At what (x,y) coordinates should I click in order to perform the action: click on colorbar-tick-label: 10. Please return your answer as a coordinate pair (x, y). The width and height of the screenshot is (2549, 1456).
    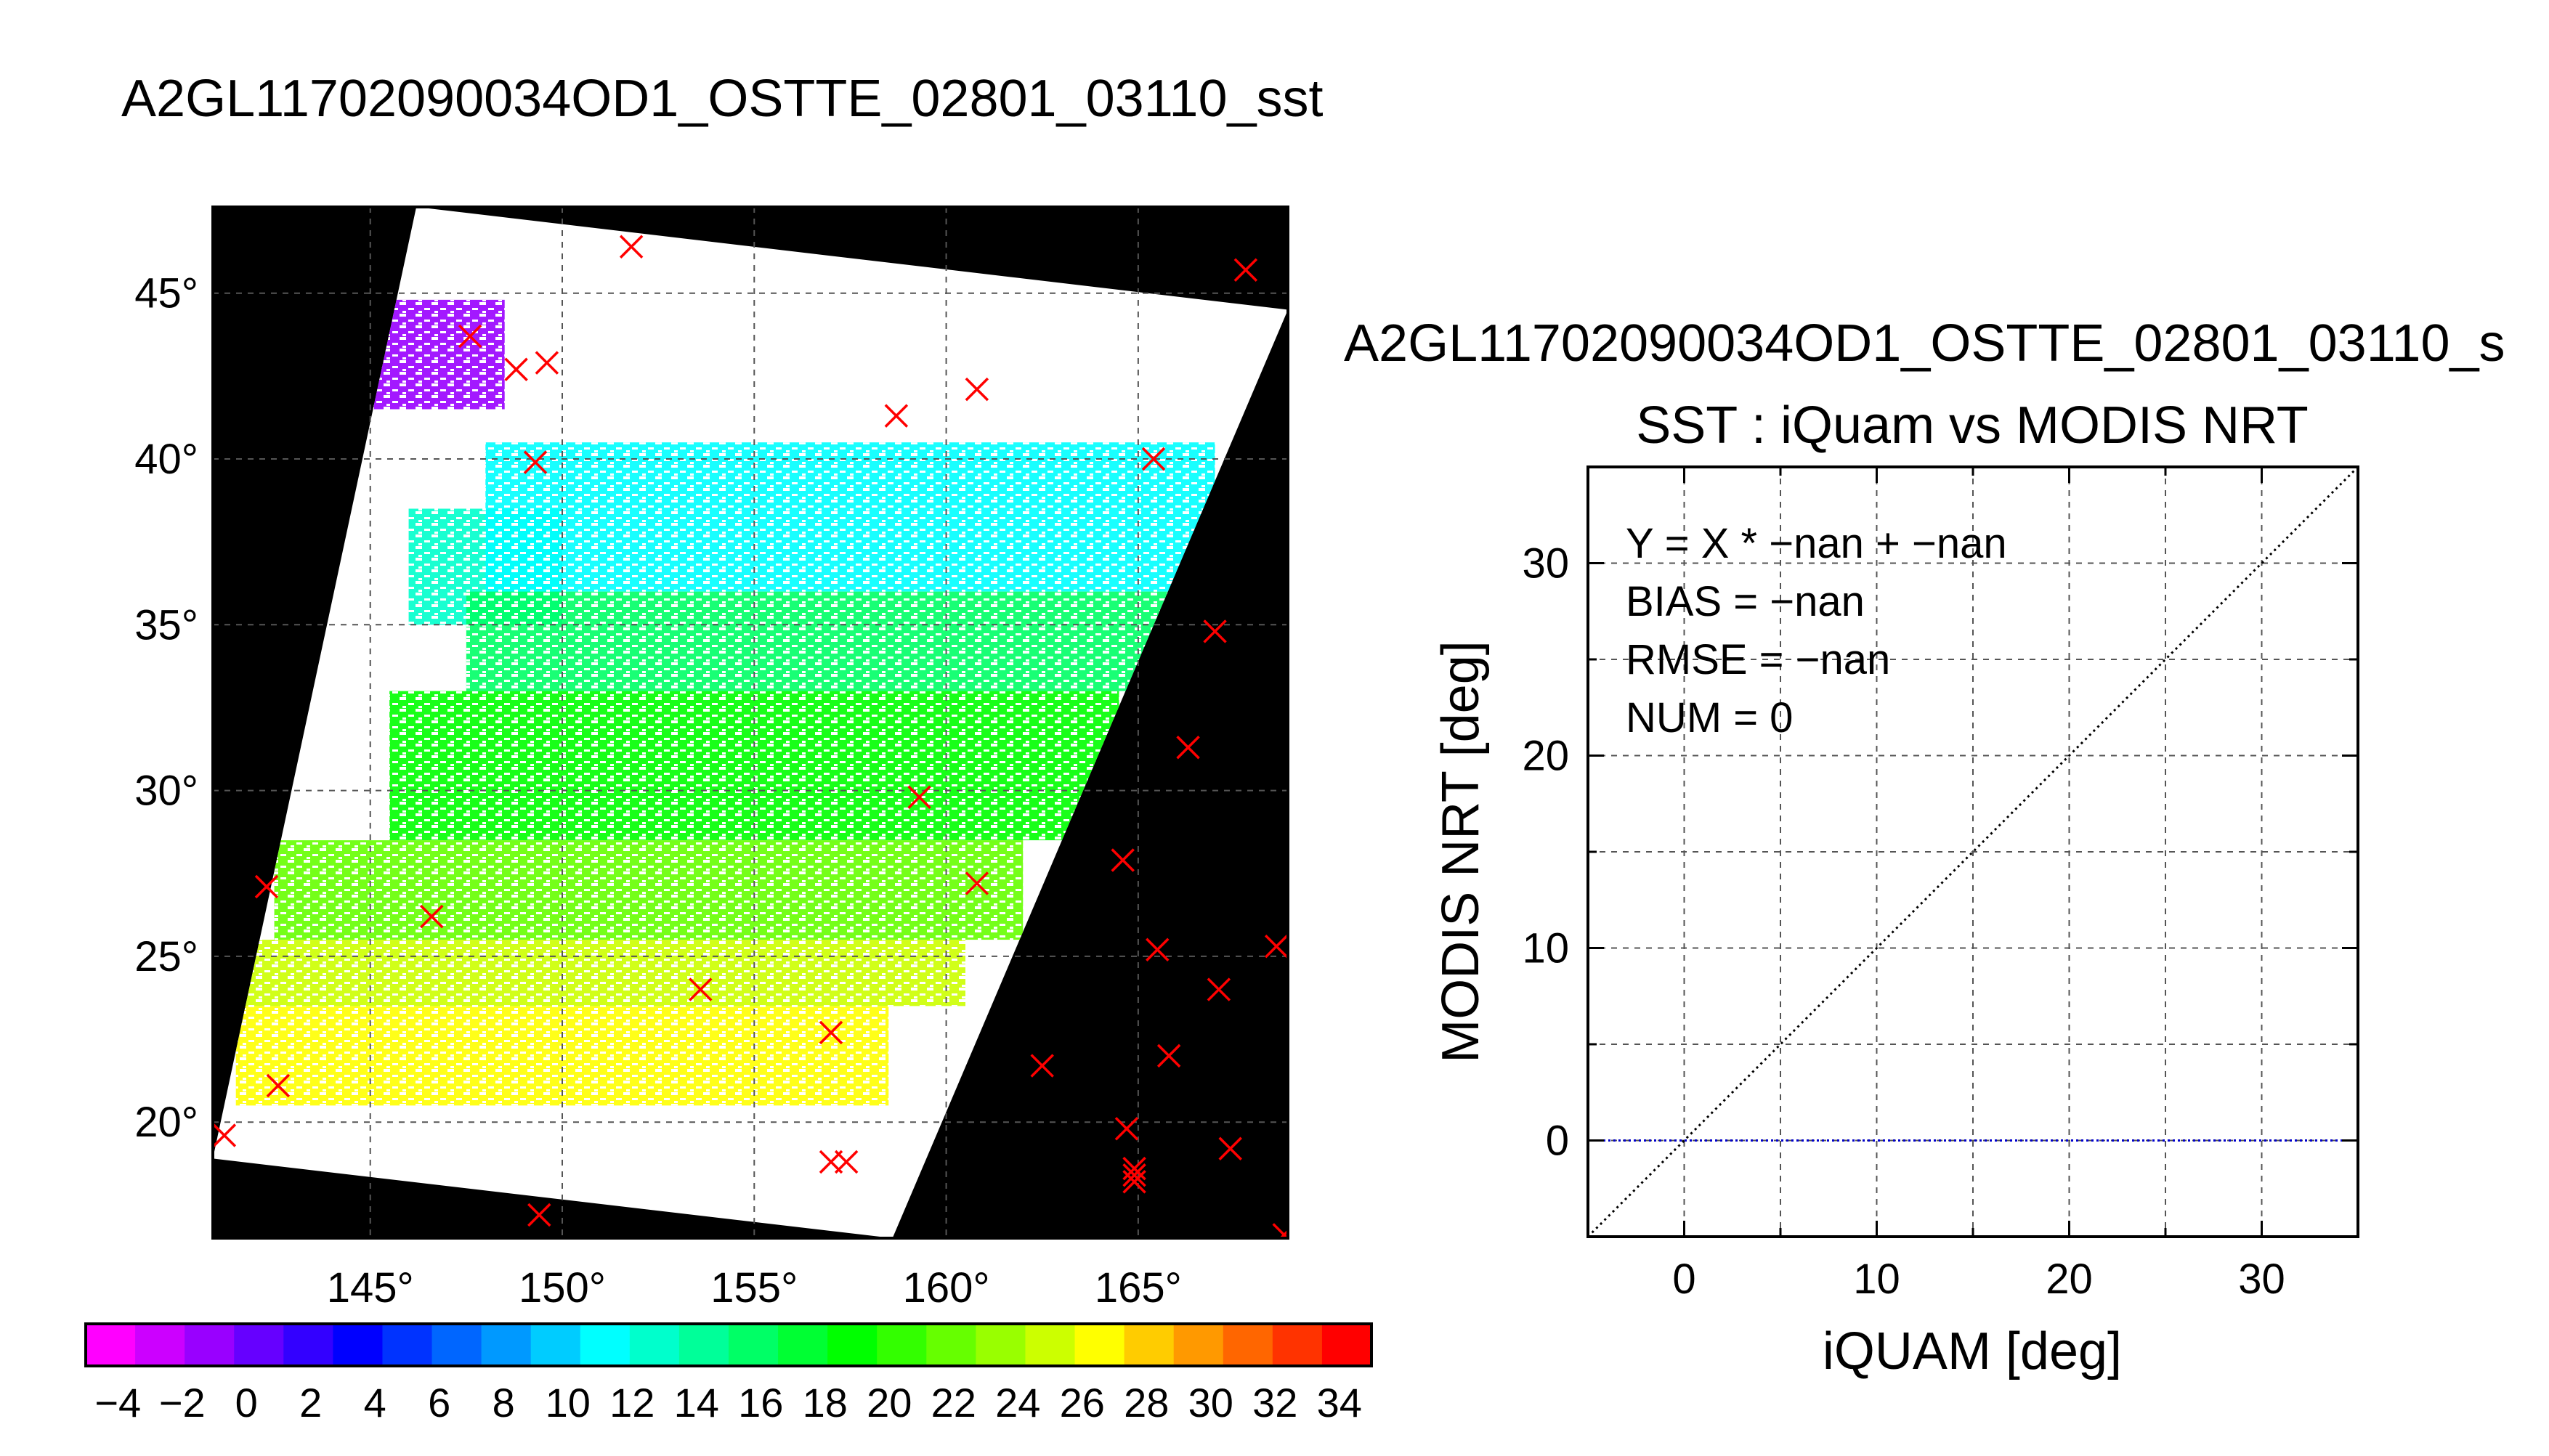
    Looking at the image, I should click on (569, 1403).